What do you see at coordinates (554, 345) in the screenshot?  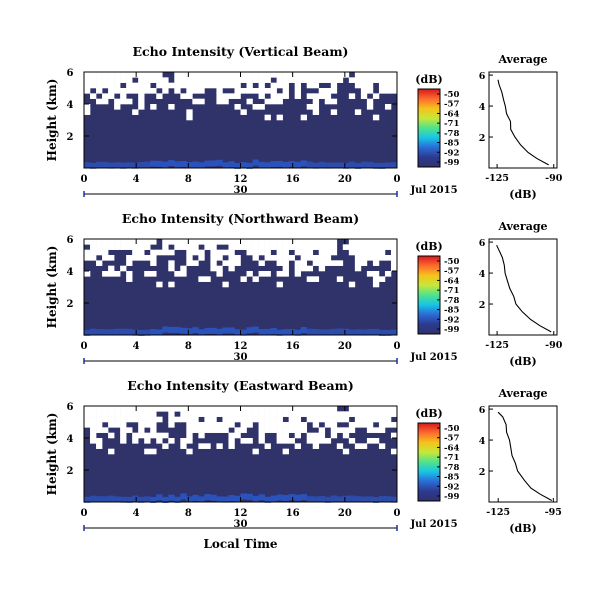 I see `profile-x-tick-label: -90` at bounding box center [554, 345].